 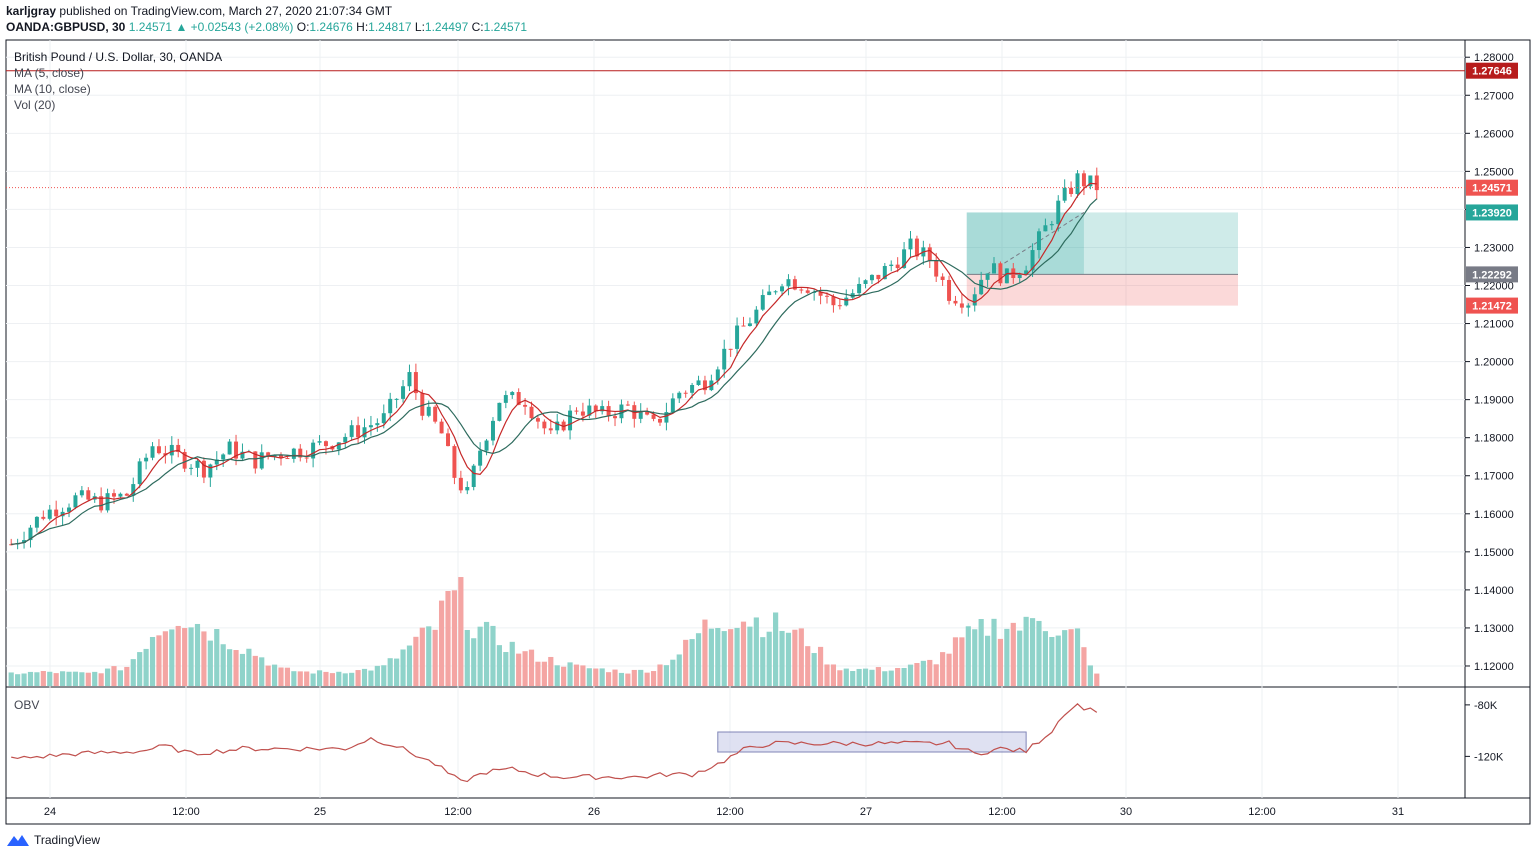 I want to click on price-tick-label: 1.22000, so click(x=1494, y=287).